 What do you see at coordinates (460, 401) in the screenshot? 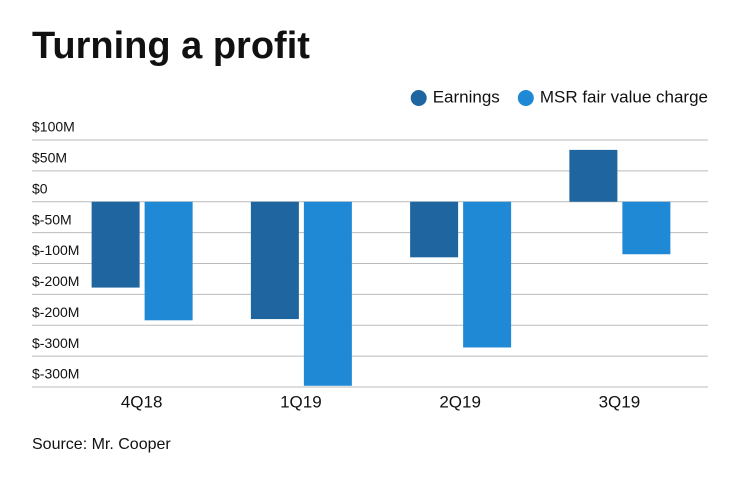
I see `x-tick-label: 2Q19` at bounding box center [460, 401].